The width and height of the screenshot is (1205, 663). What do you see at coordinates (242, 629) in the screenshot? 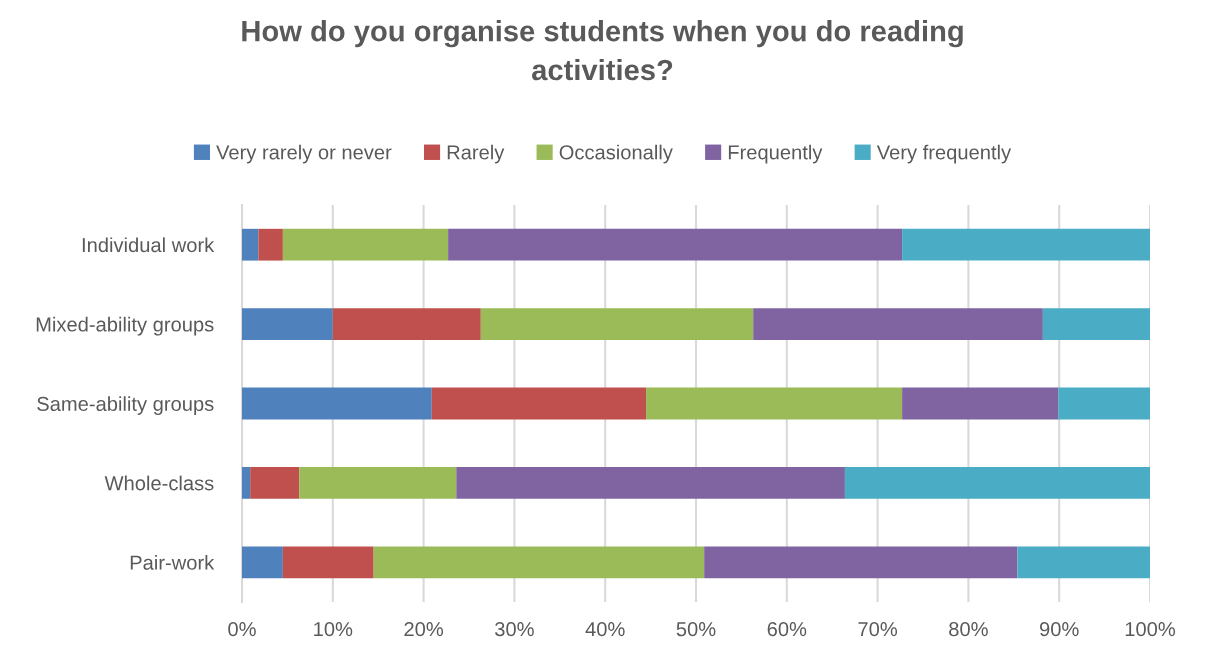
I see `x-tick-label: 0%` at bounding box center [242, 629].